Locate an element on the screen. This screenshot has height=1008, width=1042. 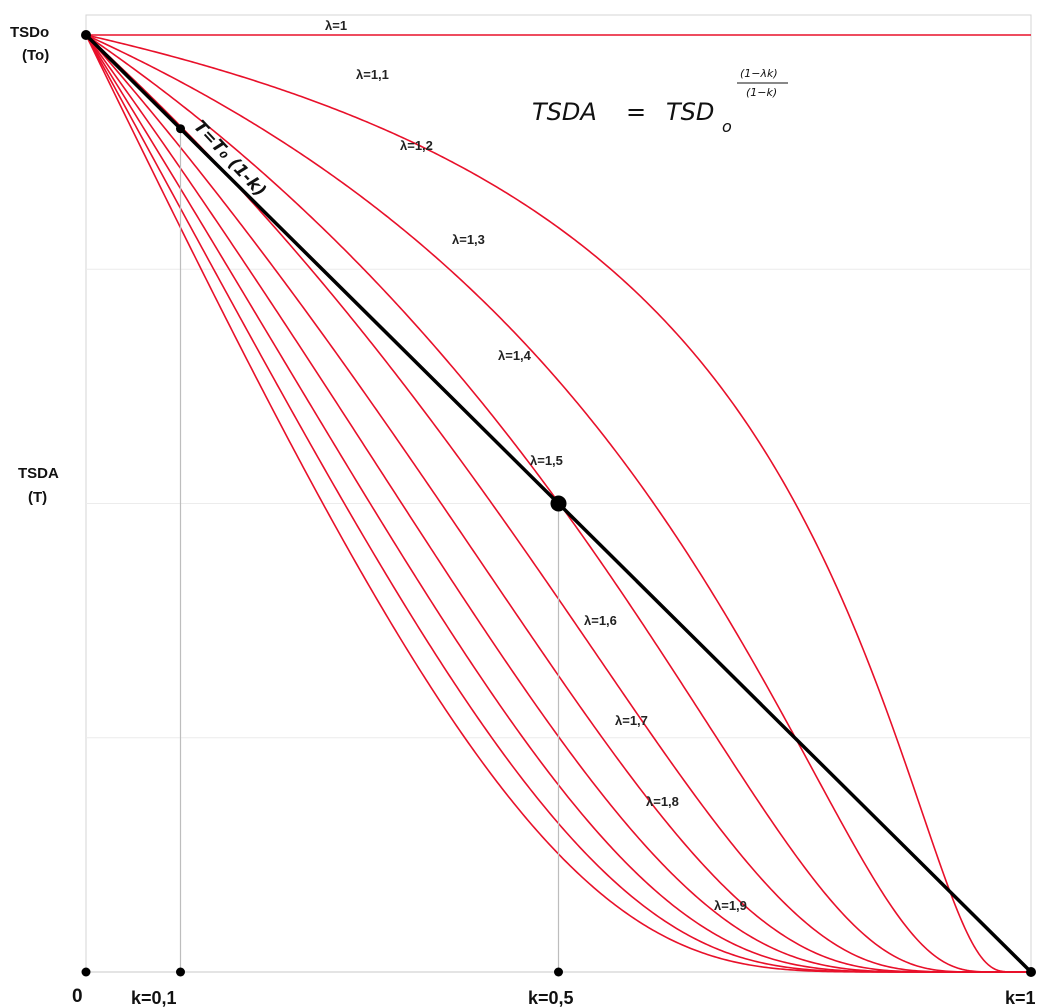
series-label: λ=1,7 is located at coordinates (631, 720).